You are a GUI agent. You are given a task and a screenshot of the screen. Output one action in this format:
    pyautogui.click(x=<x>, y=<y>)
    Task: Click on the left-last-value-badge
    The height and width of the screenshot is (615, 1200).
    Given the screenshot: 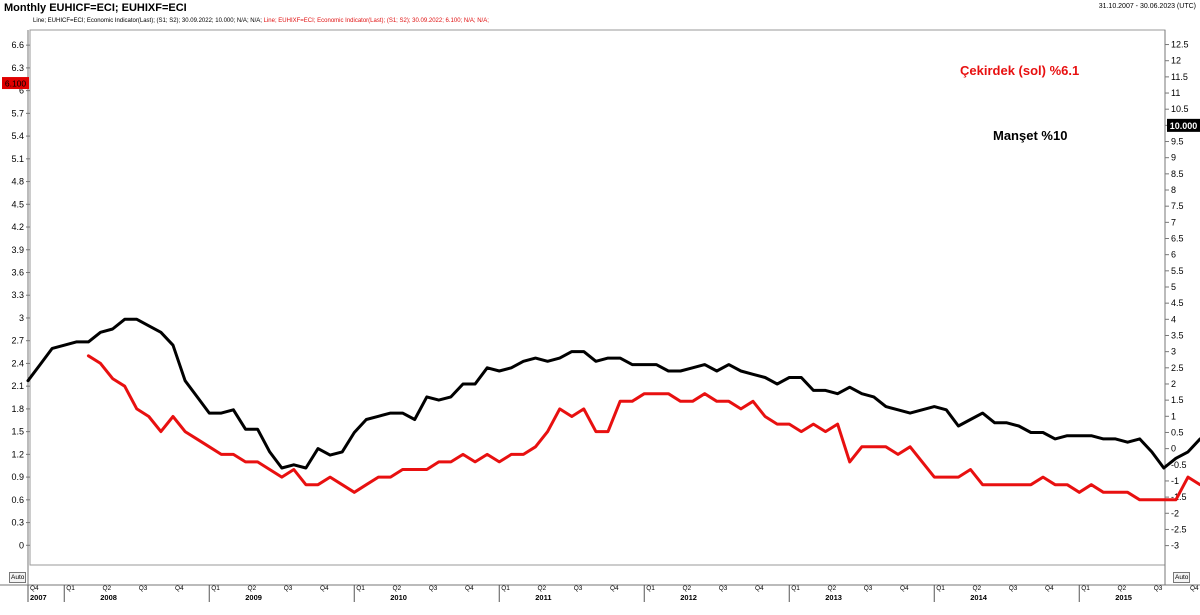 What is the action you would take?
    pyautogui.click(x=15, y=83)
    